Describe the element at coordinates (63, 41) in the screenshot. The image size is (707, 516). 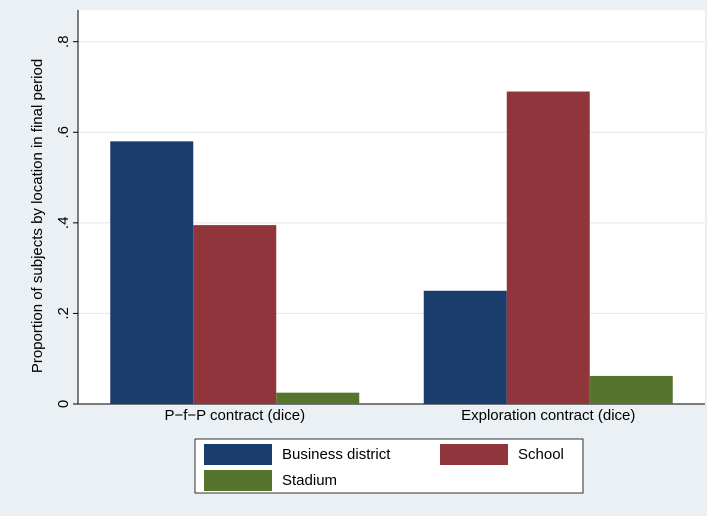
I see `y-tick-label: .8` at that location.